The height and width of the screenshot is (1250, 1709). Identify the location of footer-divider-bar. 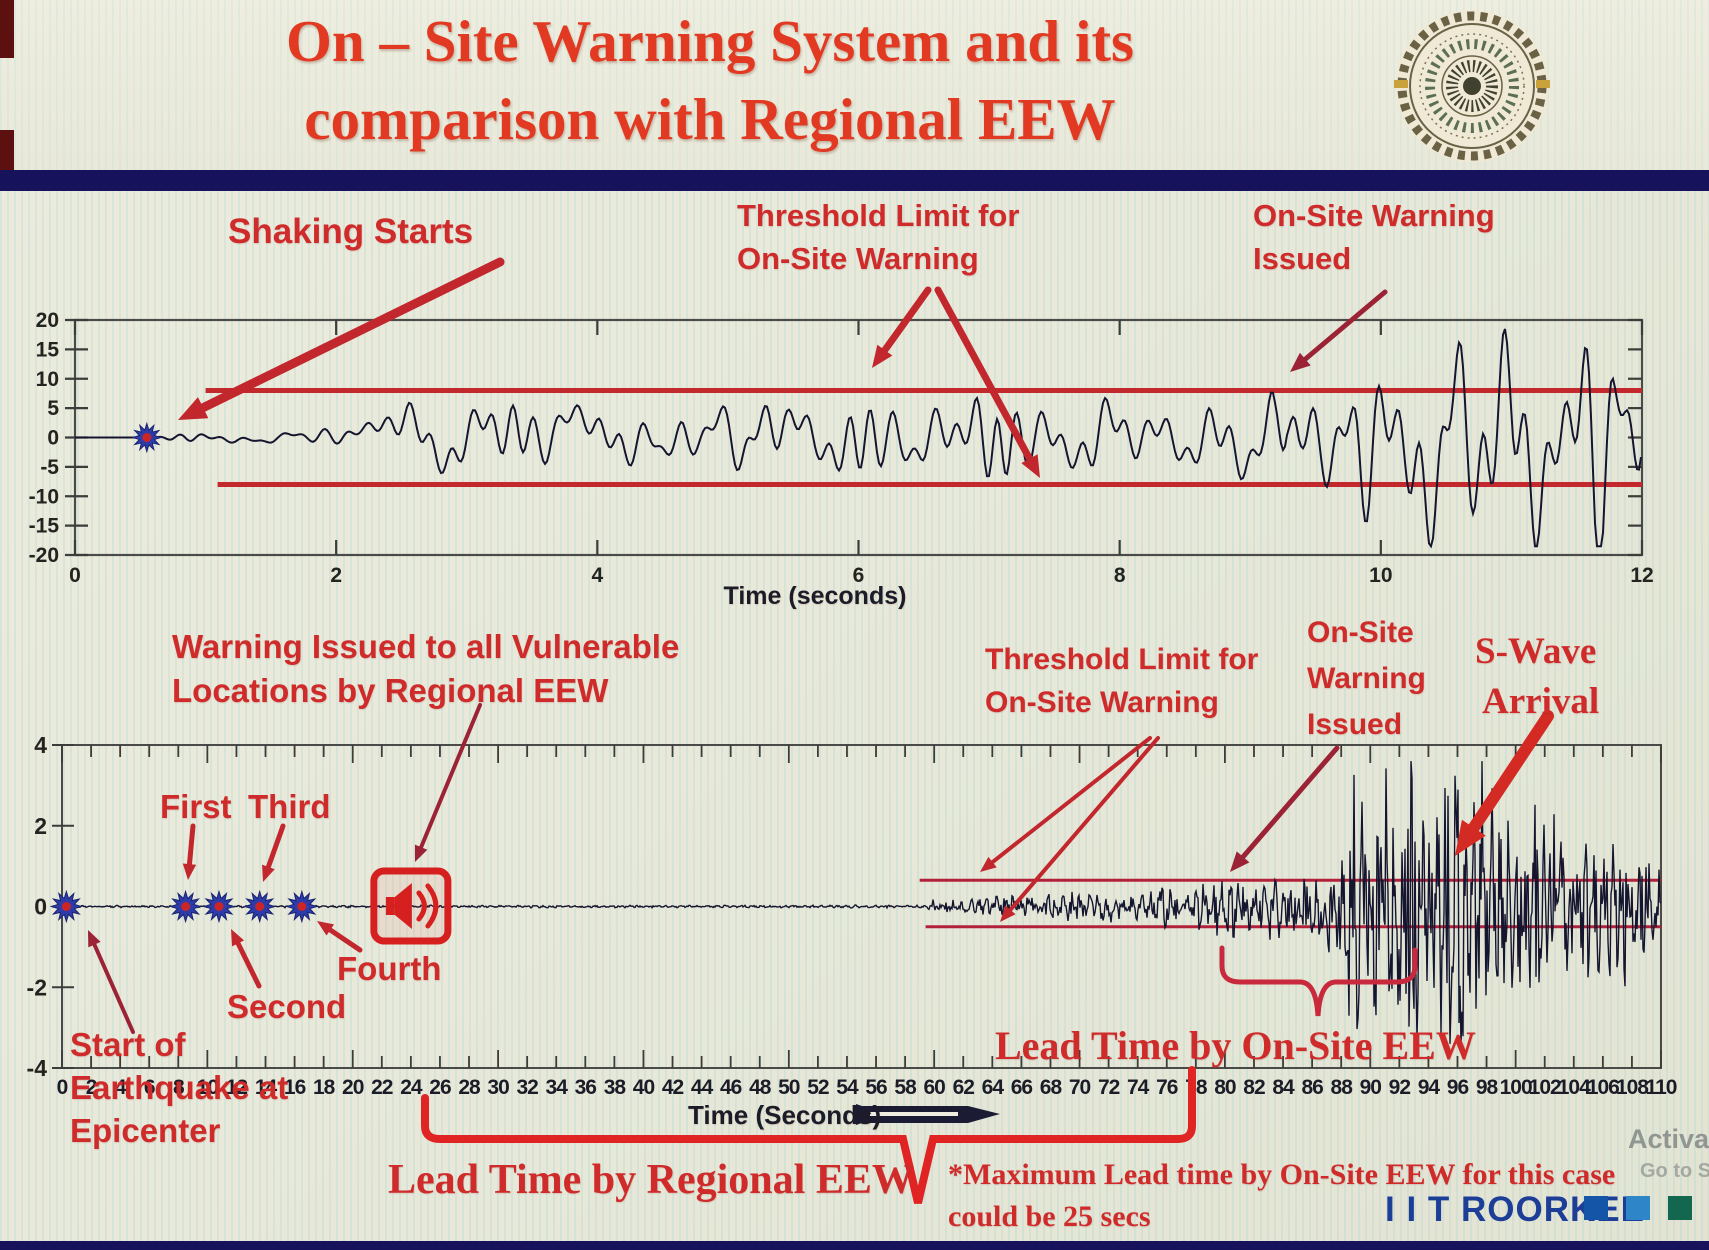
(854, 1245).